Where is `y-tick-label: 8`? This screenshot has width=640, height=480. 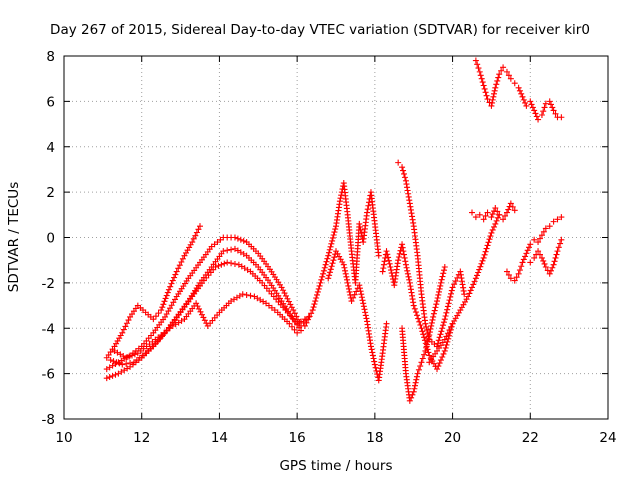
y-tick-label: 8 is located at coordinates (50, 57).